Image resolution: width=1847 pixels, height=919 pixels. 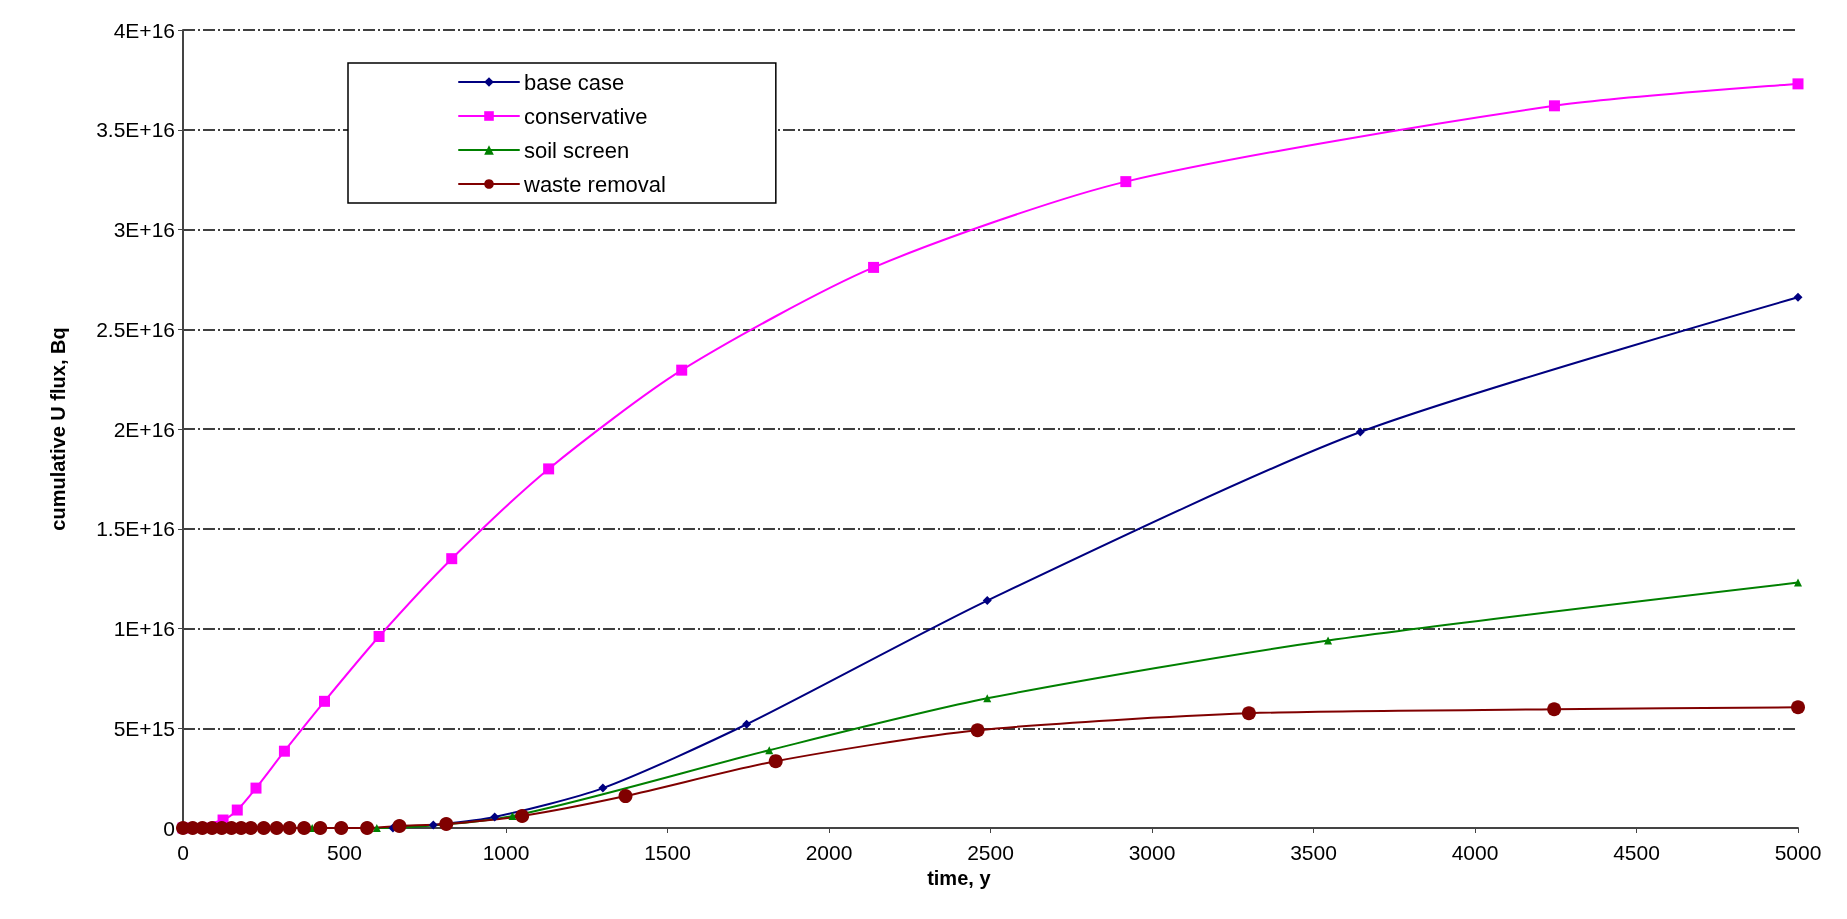 I want to click on y-axis-title: cumulative U flux, Bq, so click(x=58, y=429).